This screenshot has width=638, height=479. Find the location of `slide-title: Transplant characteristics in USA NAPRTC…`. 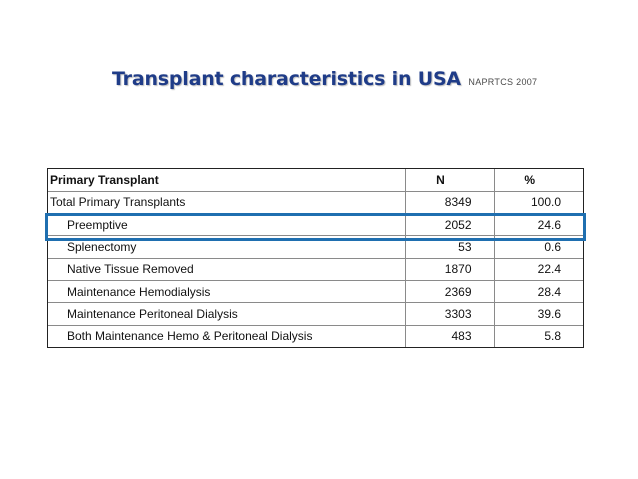

slide-title: Transplant characteristics in USA NAPRTC… is located at coordinates (324, 79).